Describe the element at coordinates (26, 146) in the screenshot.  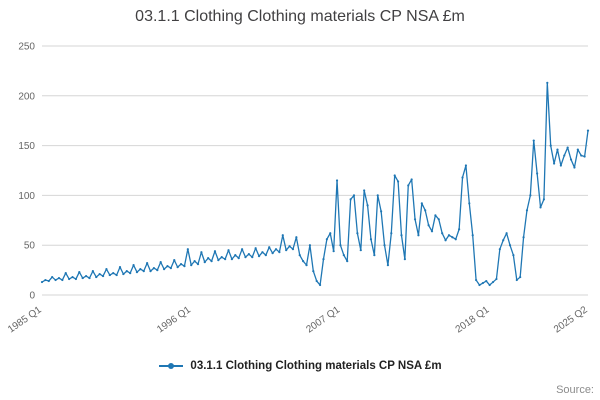
I see `y-tick-label: 150` at that location.